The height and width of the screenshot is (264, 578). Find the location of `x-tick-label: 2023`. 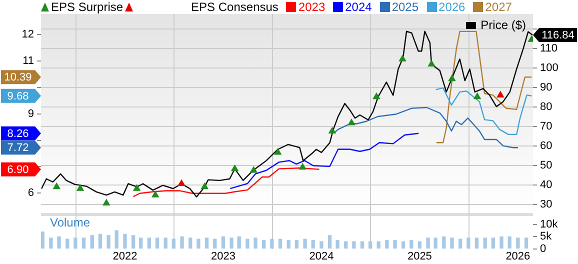

x-tick-label: 2023 is located at coordinates (223, 256).